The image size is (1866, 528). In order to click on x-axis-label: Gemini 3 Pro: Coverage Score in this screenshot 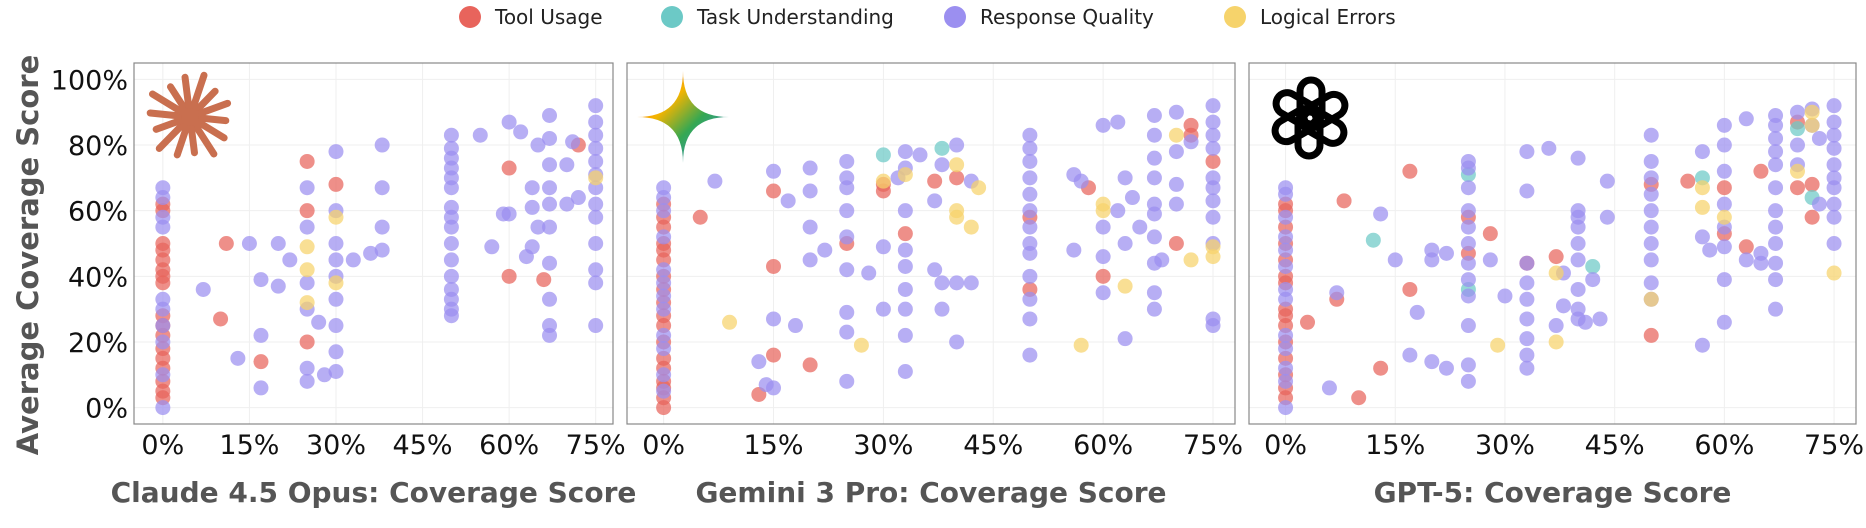, I will do `click(930, 492)`.